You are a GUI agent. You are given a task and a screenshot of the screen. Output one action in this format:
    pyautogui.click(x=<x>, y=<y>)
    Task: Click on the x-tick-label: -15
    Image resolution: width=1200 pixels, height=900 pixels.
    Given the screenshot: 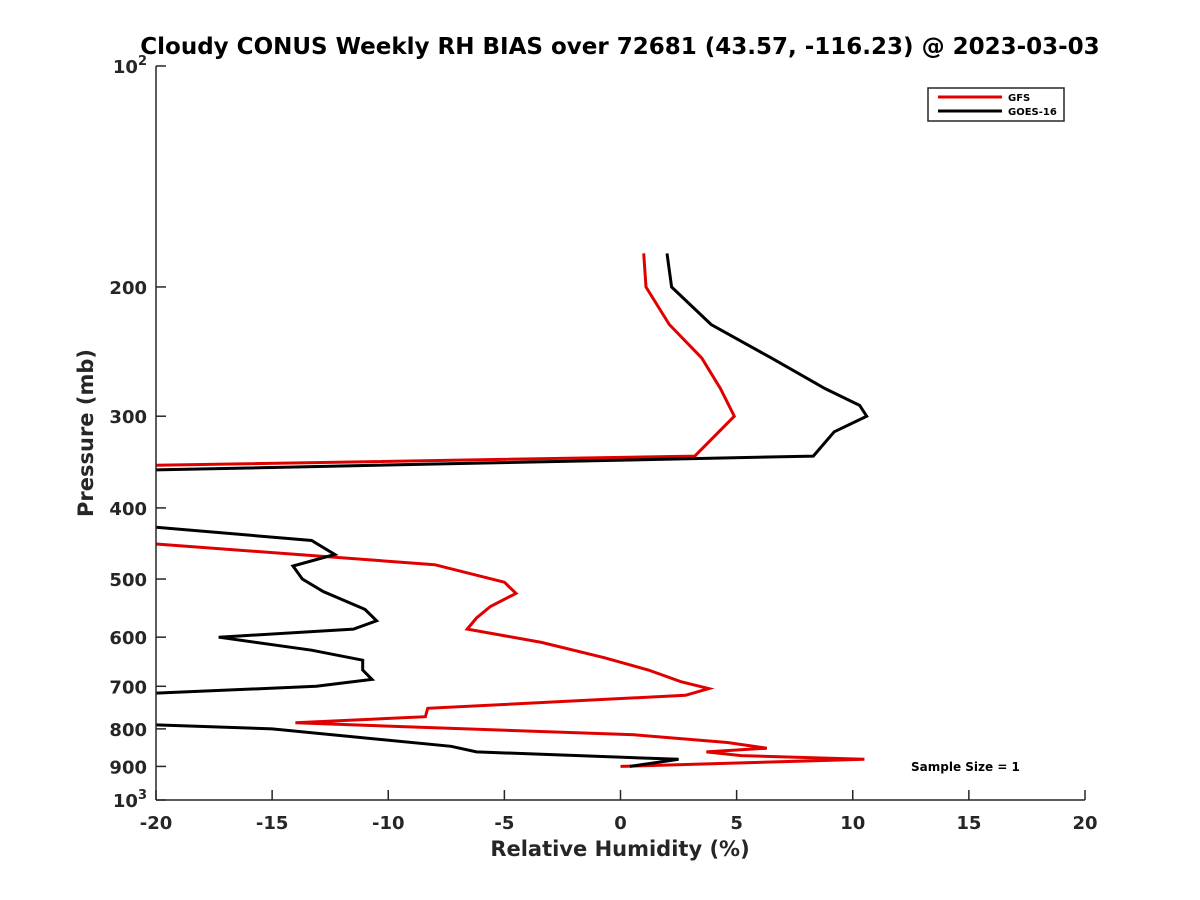 What is the action you would take?
    pyautogui.click(x=272, y=823)
    